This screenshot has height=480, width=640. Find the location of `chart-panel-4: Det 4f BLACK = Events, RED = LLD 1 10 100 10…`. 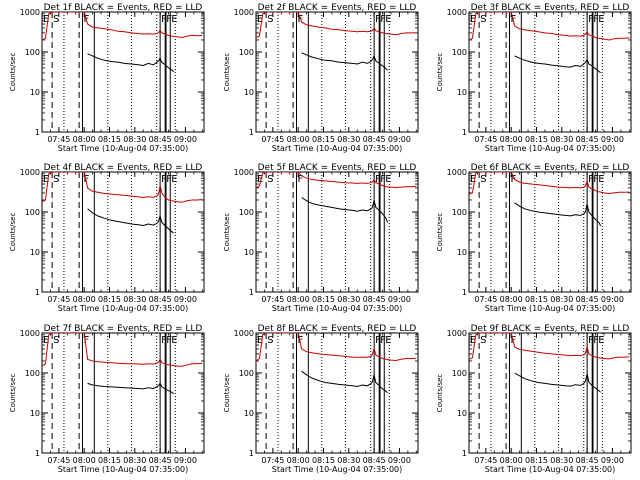

chart-panel-4: Det 4f BLACK = Events, RED = LLD 1 10 100 10… is located at coordinates (107, 238).